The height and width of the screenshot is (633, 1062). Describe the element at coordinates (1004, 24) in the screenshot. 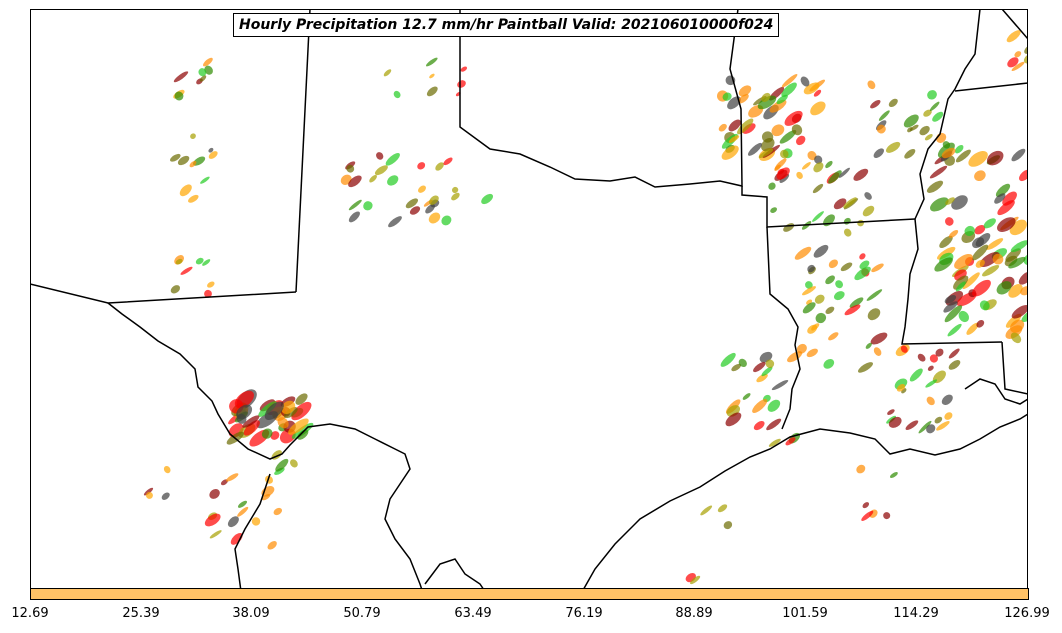

I see `kentucky-border` at that location.